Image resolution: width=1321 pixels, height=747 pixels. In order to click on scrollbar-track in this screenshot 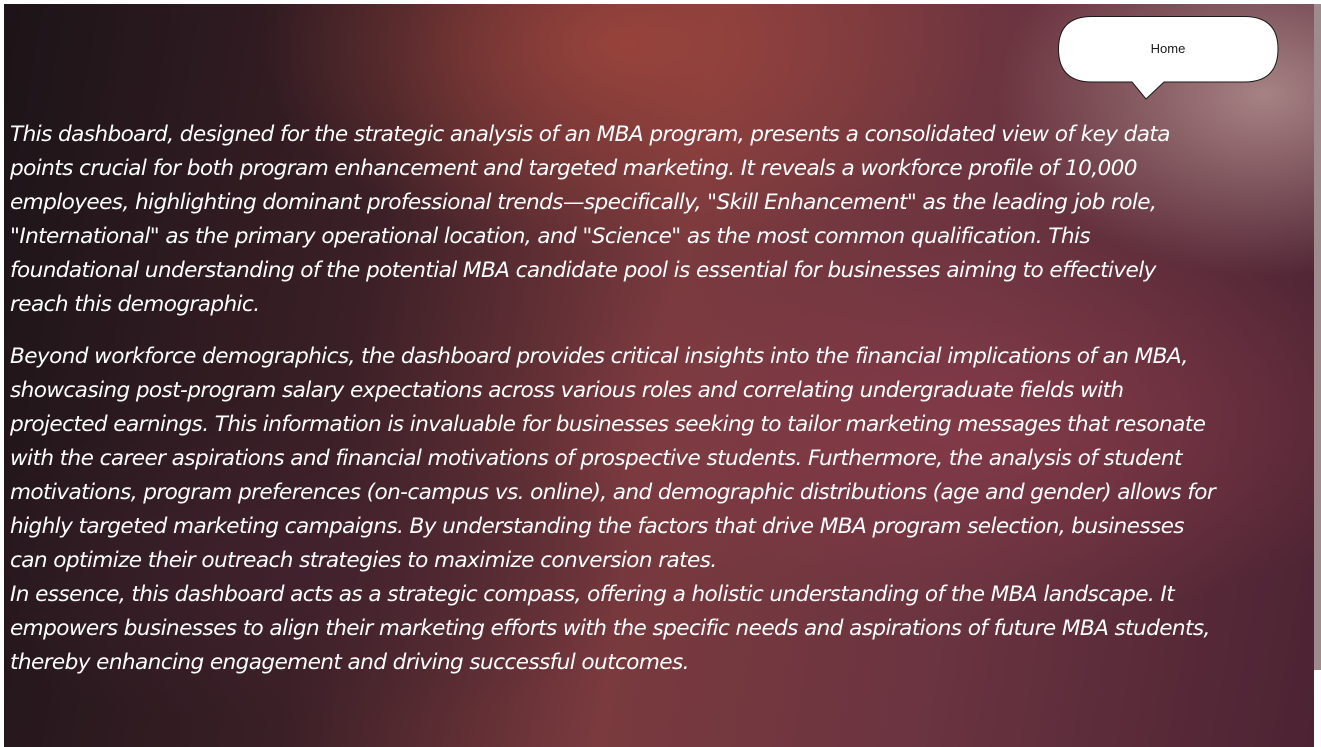, I will do `click(1317, 337)`.